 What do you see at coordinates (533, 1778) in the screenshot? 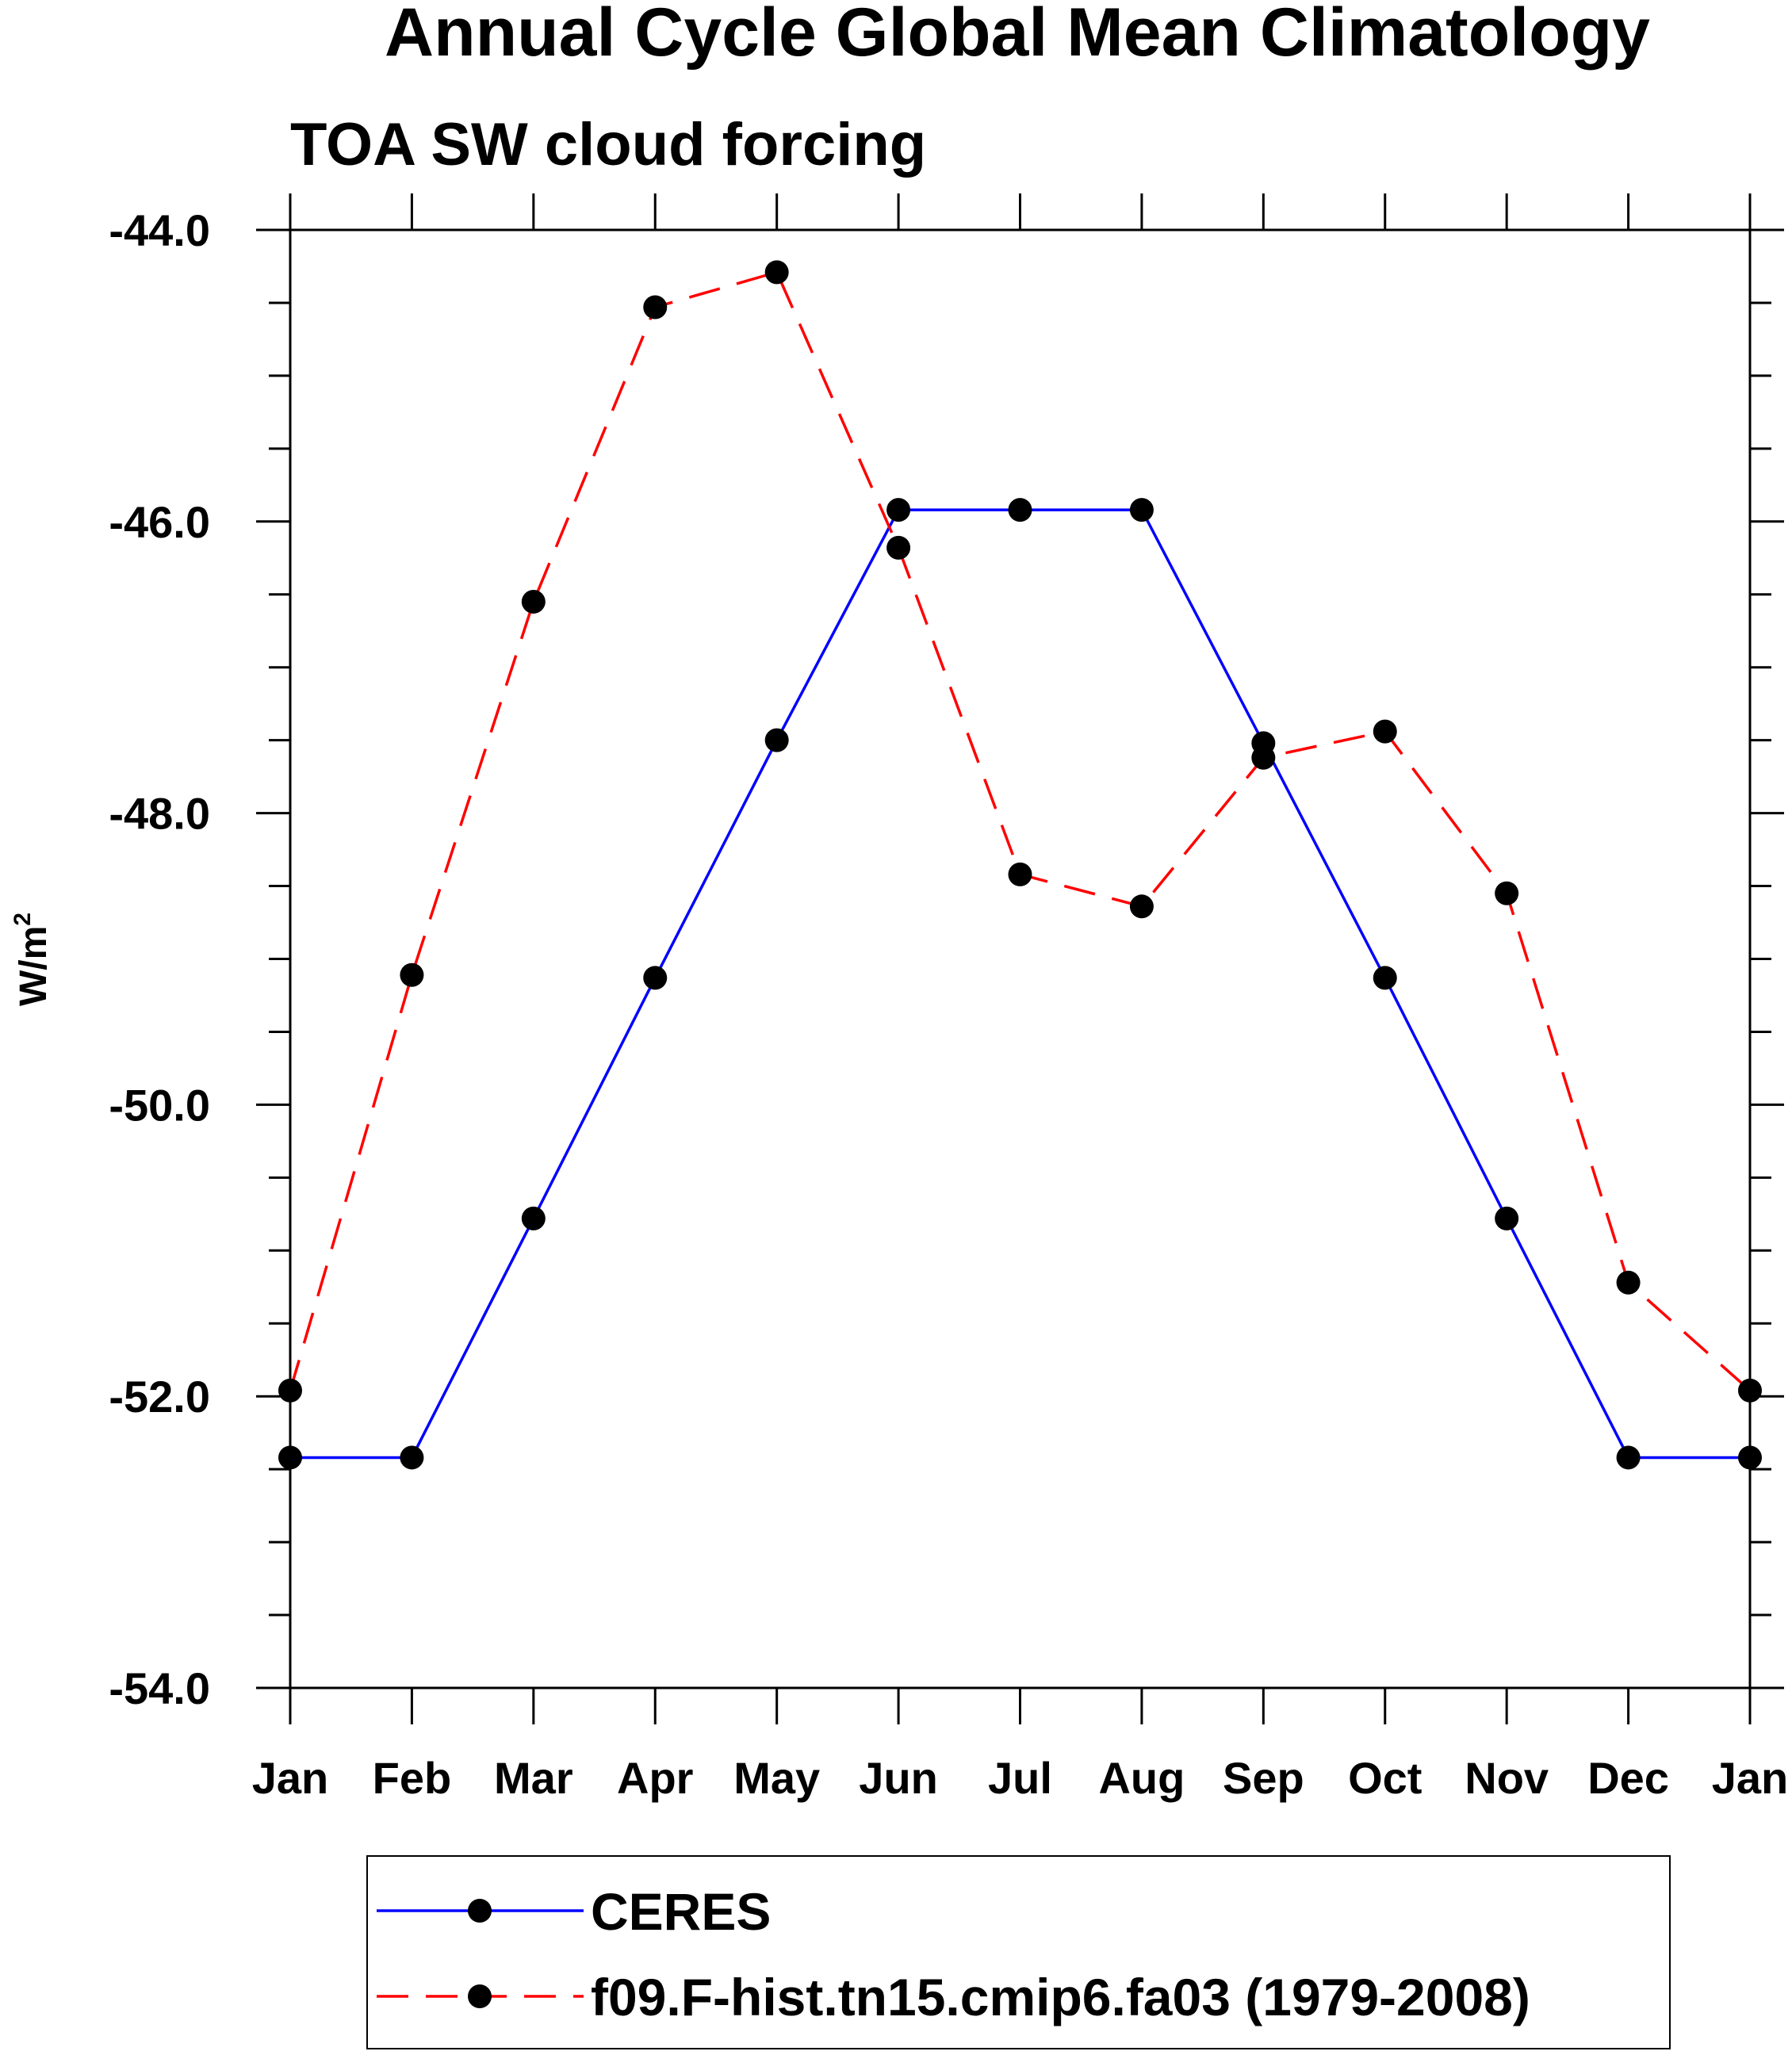
I see `x-tick-label: Mar` at bounding box center [533, 1778].